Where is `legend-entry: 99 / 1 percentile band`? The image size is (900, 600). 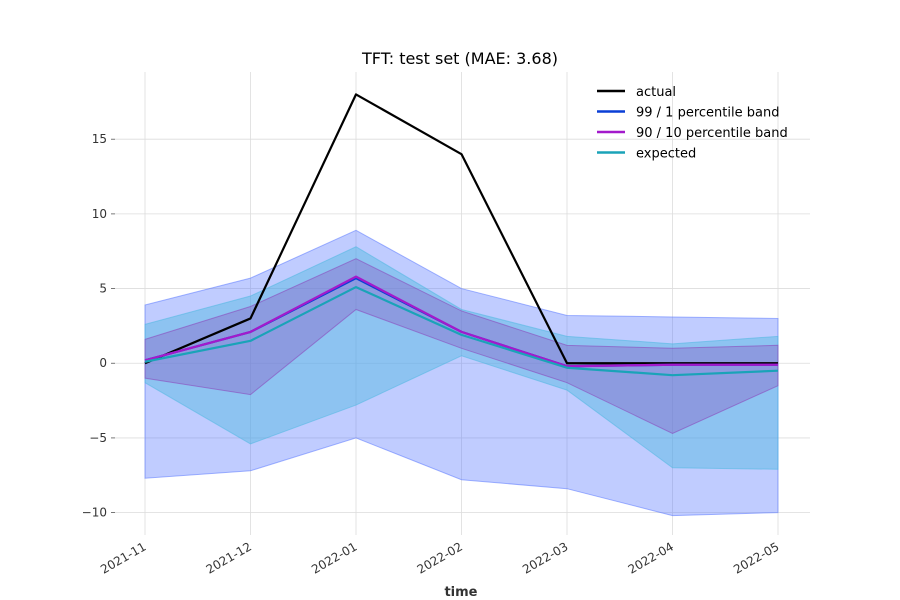 legend-entry: 99 / 1 percentile band is located at coordinates (707, 113).